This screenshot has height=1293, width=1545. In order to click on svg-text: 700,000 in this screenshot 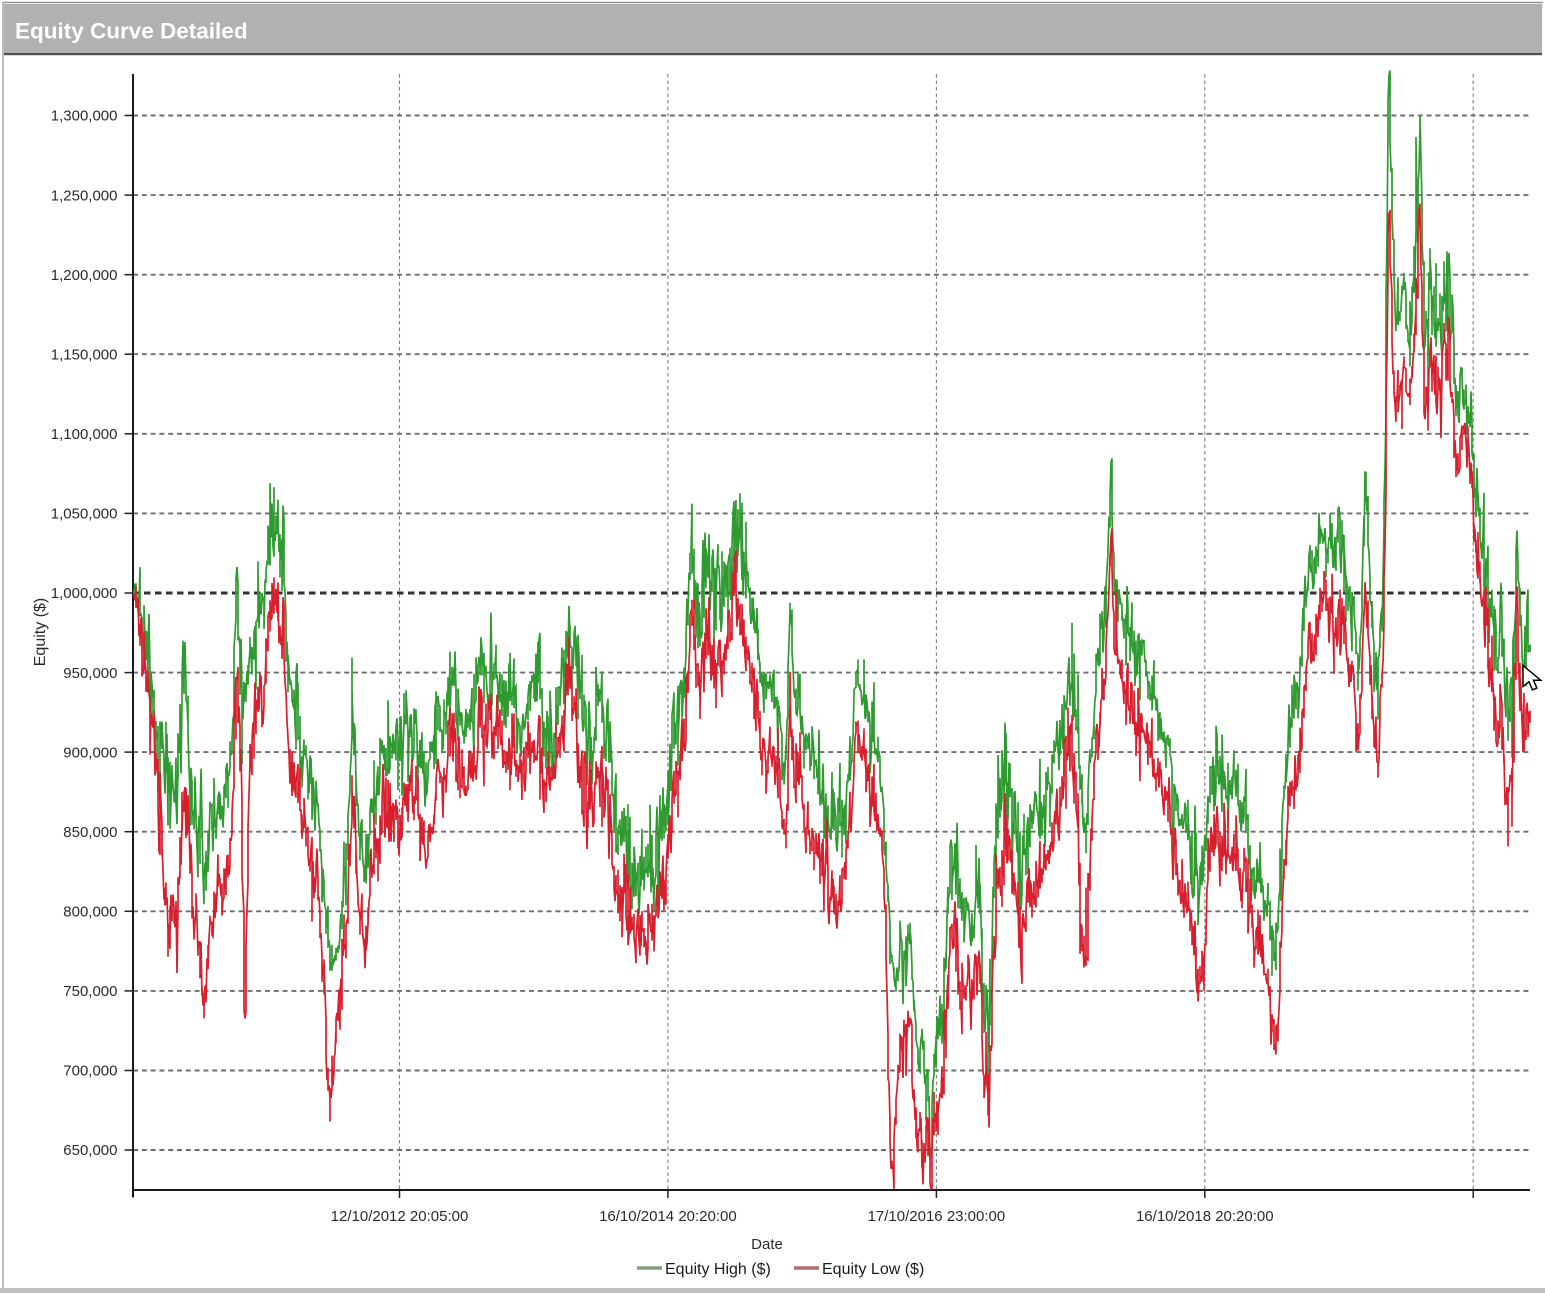, I will do `click(90, 1071)`.